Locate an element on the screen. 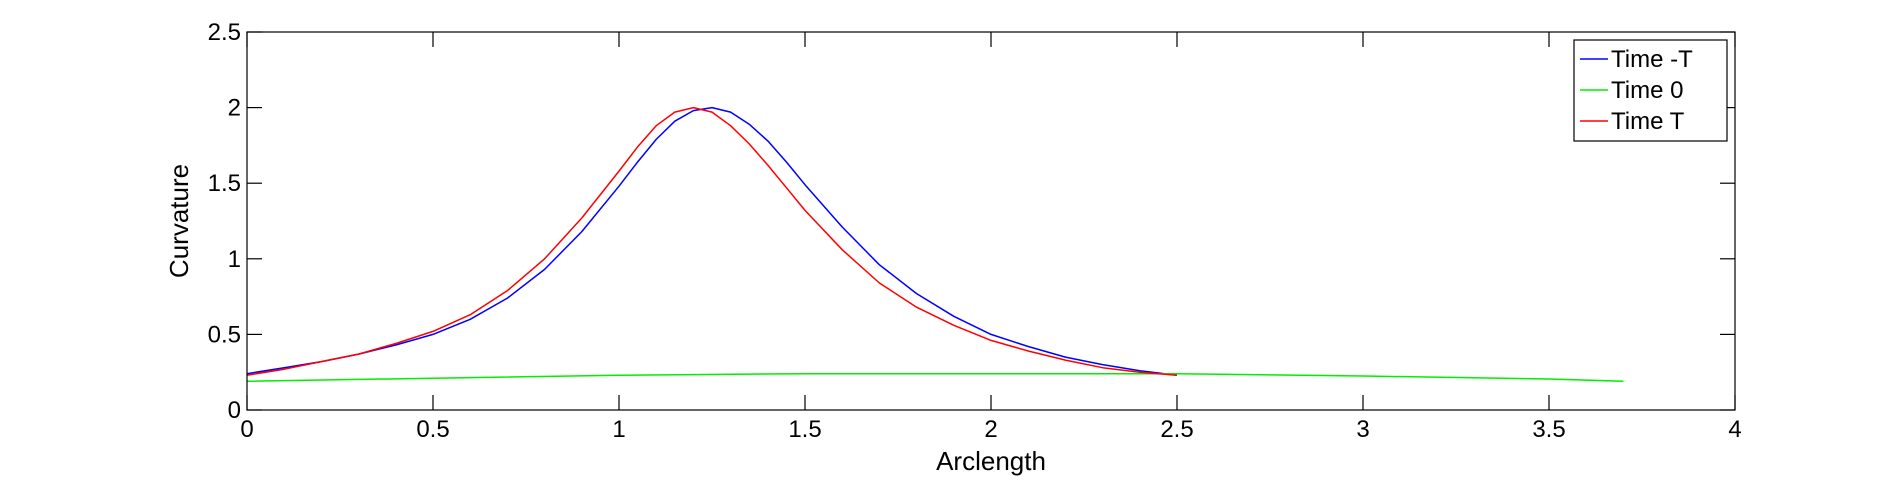 The image size is (1899, 482). y-tick-label-5: 2.5 is located at coordinates (224, 32).